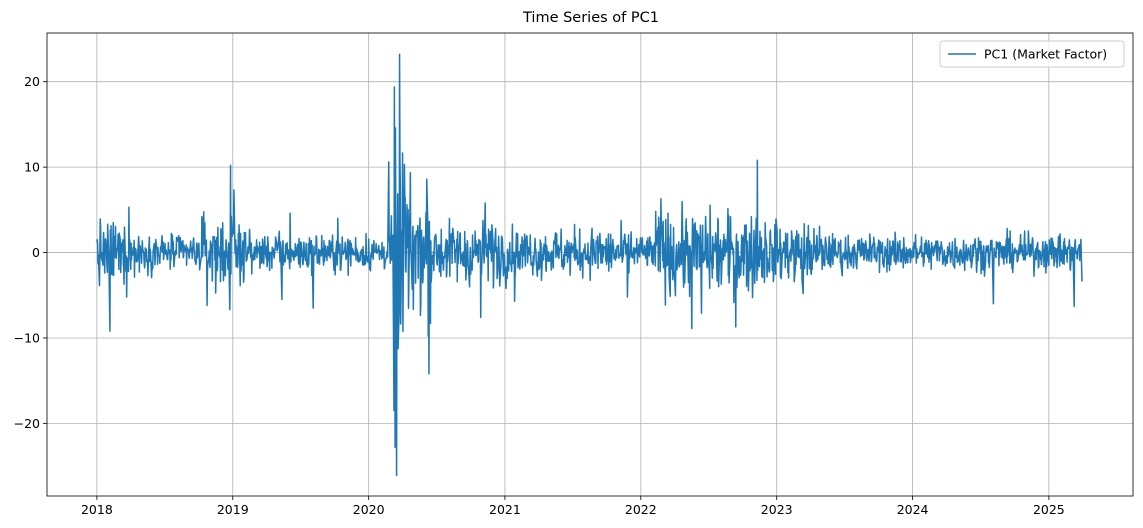 The height and width of the screenshot is (528, 1143). I want to click on legend: PC1 (Market Factor), so click(1032, 54).